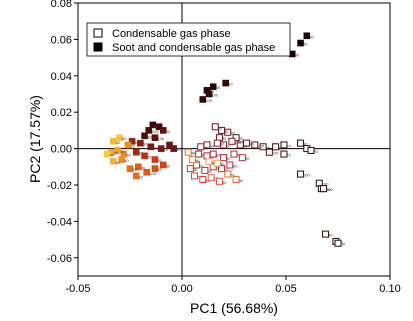 The image size is (413, 321). I want to click on legend-box, so click(188, 39).